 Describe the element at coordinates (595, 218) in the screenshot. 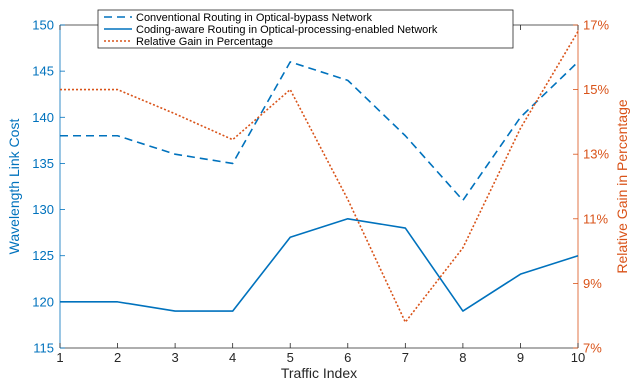

I see `right-y-tick-label: 11%` at that location.